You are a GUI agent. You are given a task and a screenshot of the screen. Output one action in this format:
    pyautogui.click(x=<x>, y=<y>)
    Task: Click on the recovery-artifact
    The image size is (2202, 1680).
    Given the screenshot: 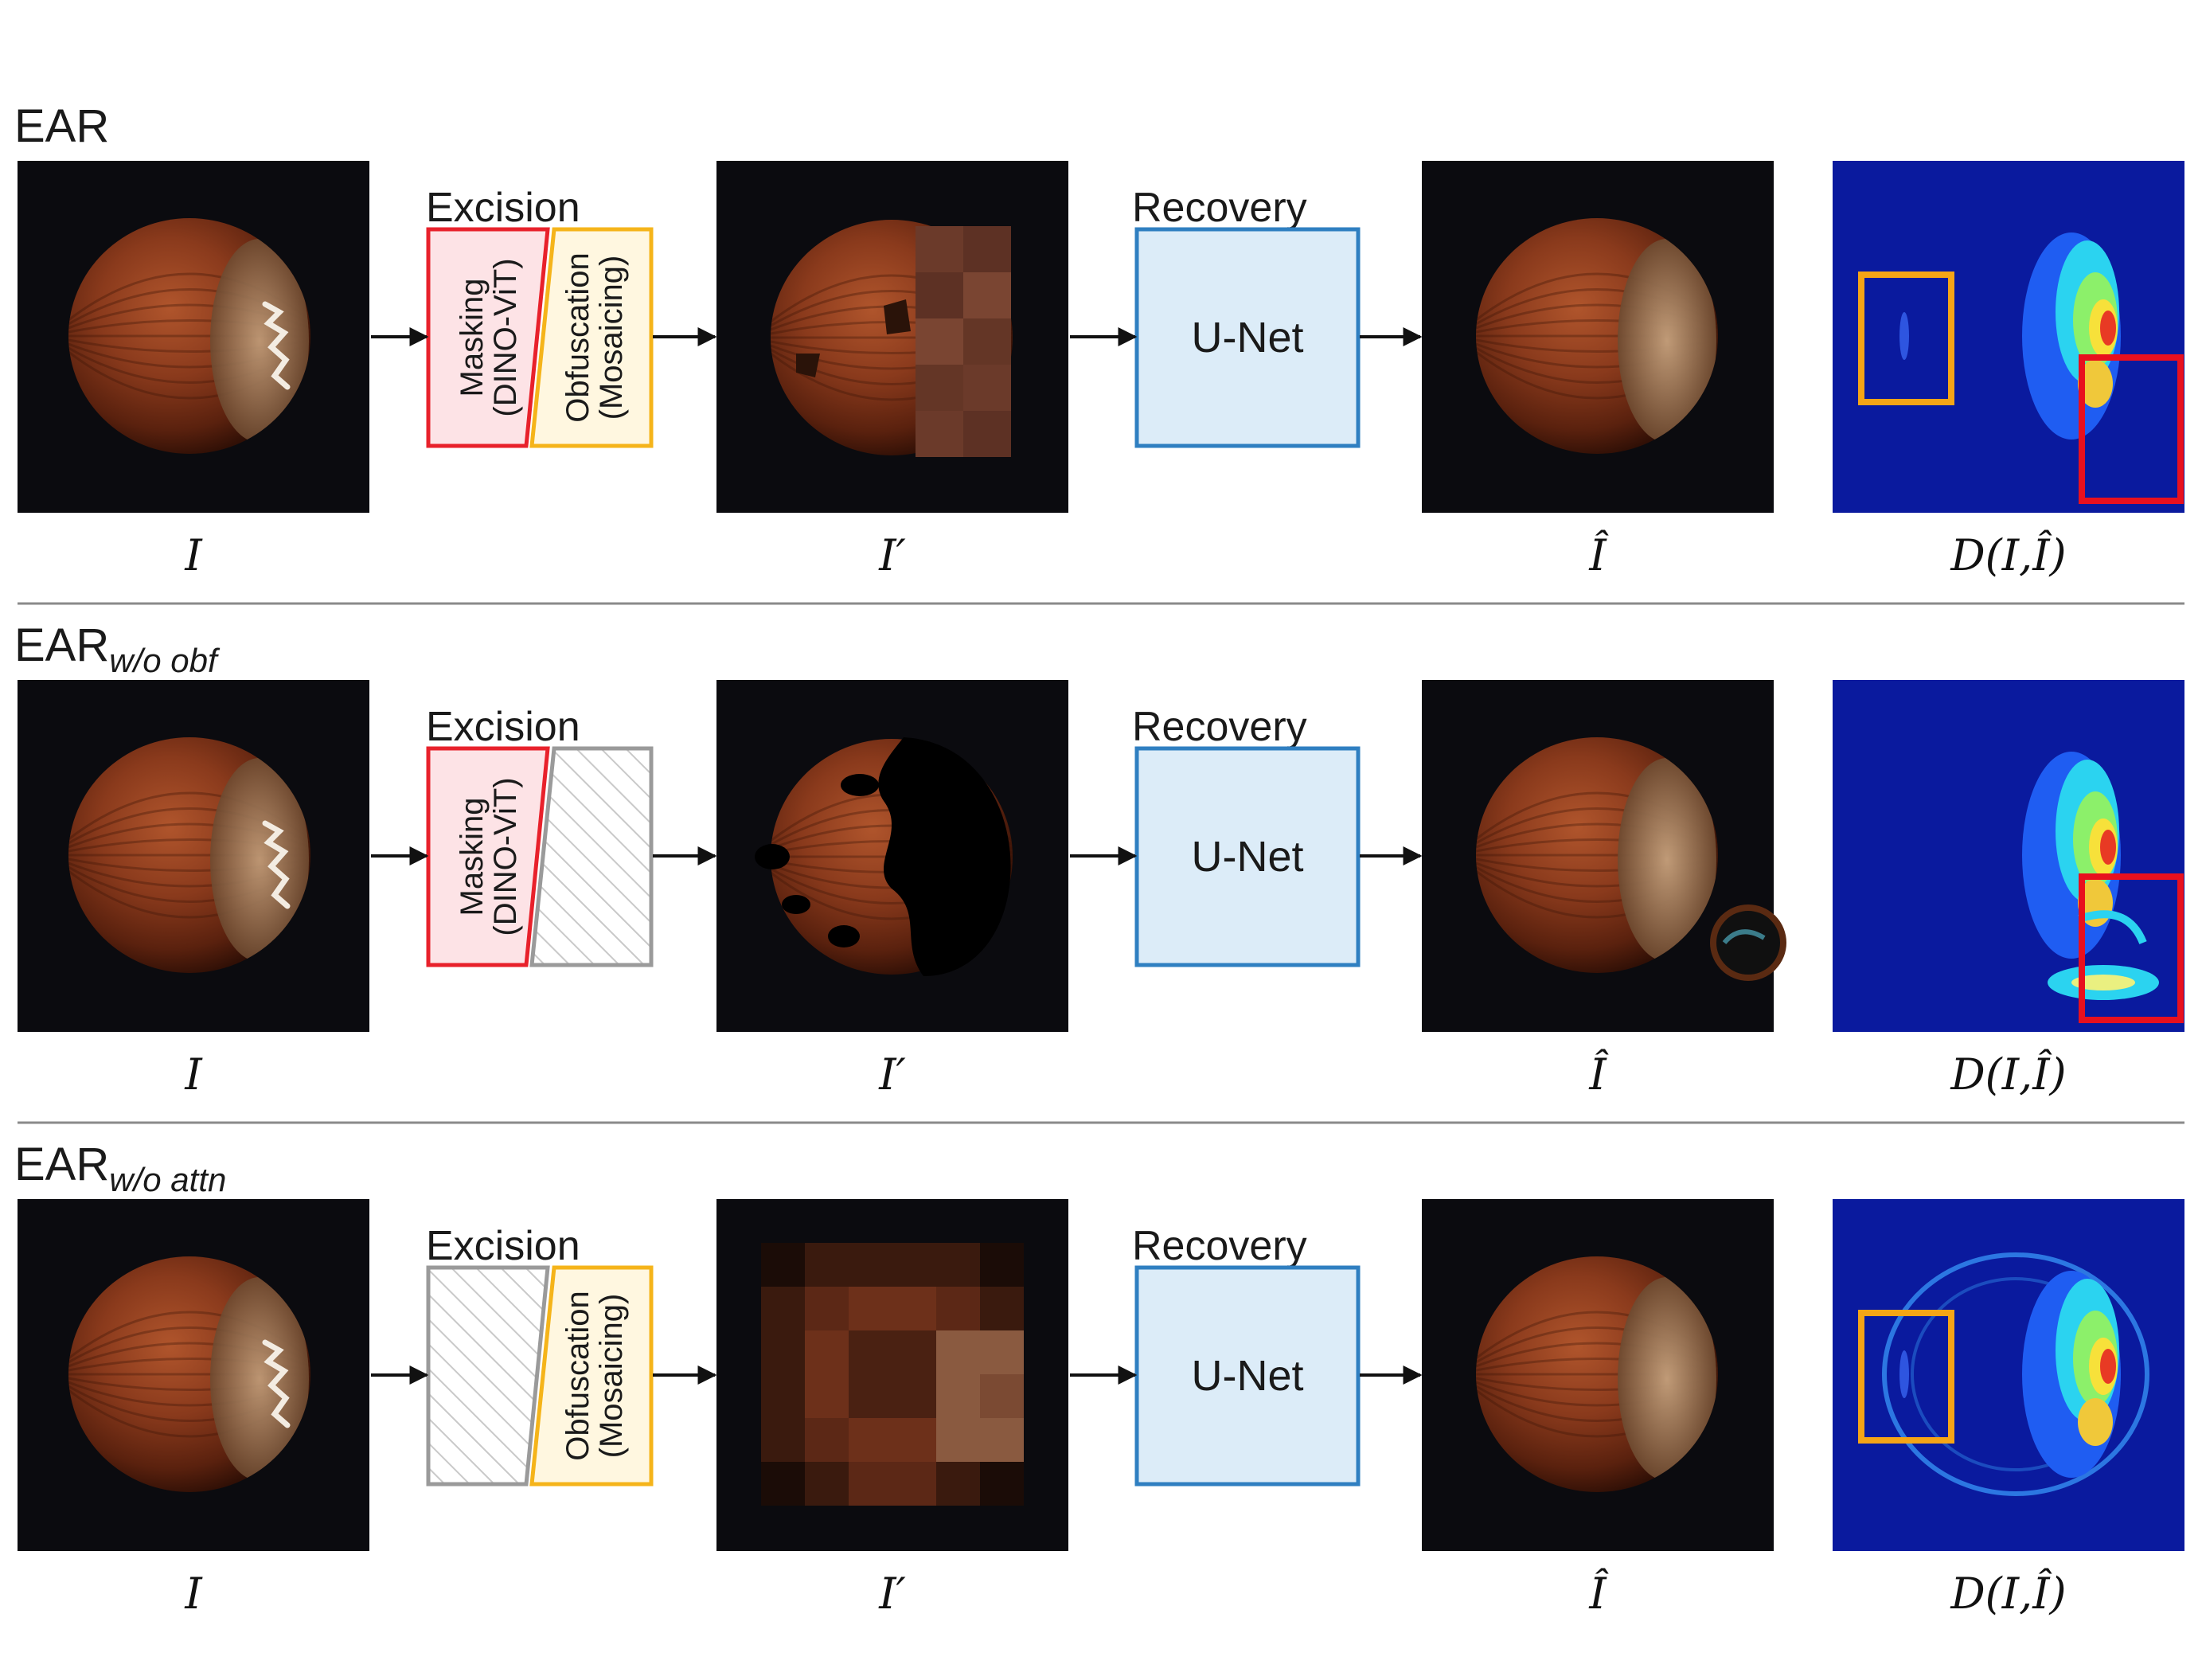 What is the action you would take?
    pyautogui.click(x=1748, y=942)
    